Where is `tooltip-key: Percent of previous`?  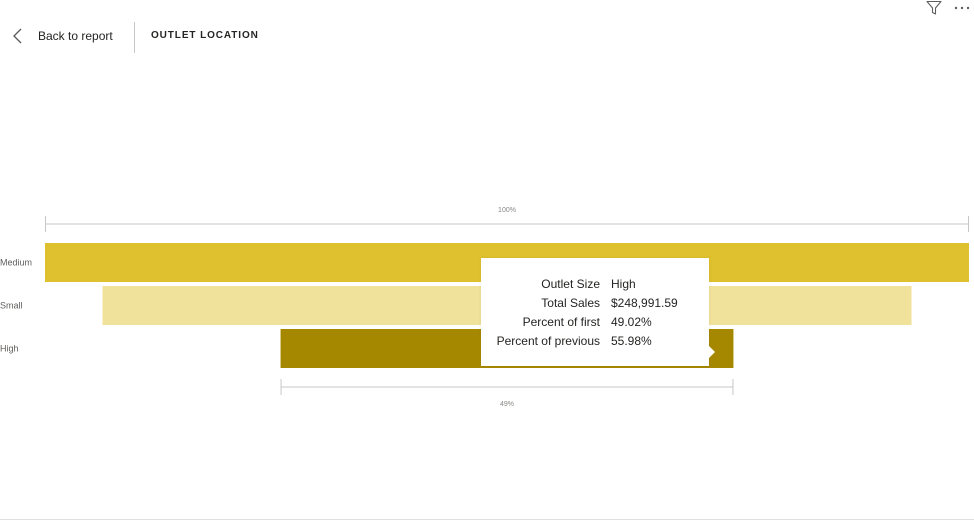 tooltip-key: Percent of previous is located at coordinates (548, 341).